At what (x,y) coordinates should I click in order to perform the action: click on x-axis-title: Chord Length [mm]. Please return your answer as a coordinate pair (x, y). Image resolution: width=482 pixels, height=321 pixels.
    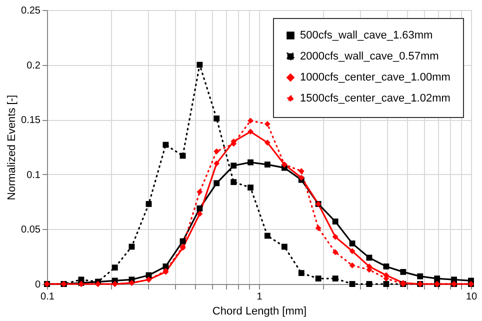
    Looking at the image, I should click on (259, 312).